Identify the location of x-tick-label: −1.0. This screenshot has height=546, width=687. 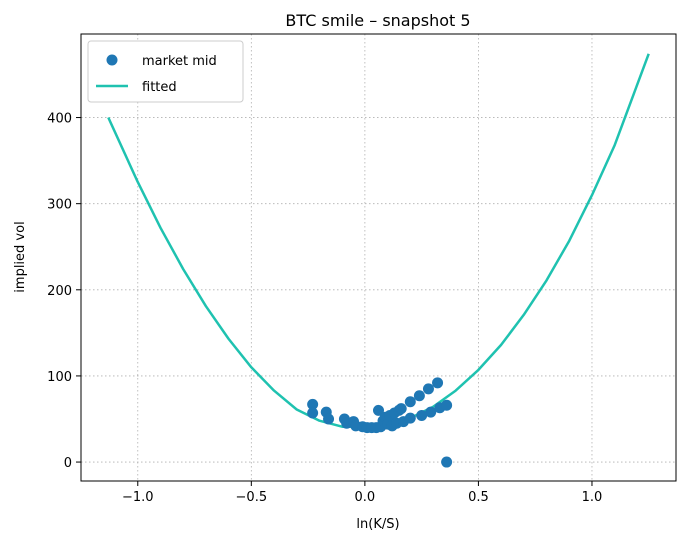
(138, 497).